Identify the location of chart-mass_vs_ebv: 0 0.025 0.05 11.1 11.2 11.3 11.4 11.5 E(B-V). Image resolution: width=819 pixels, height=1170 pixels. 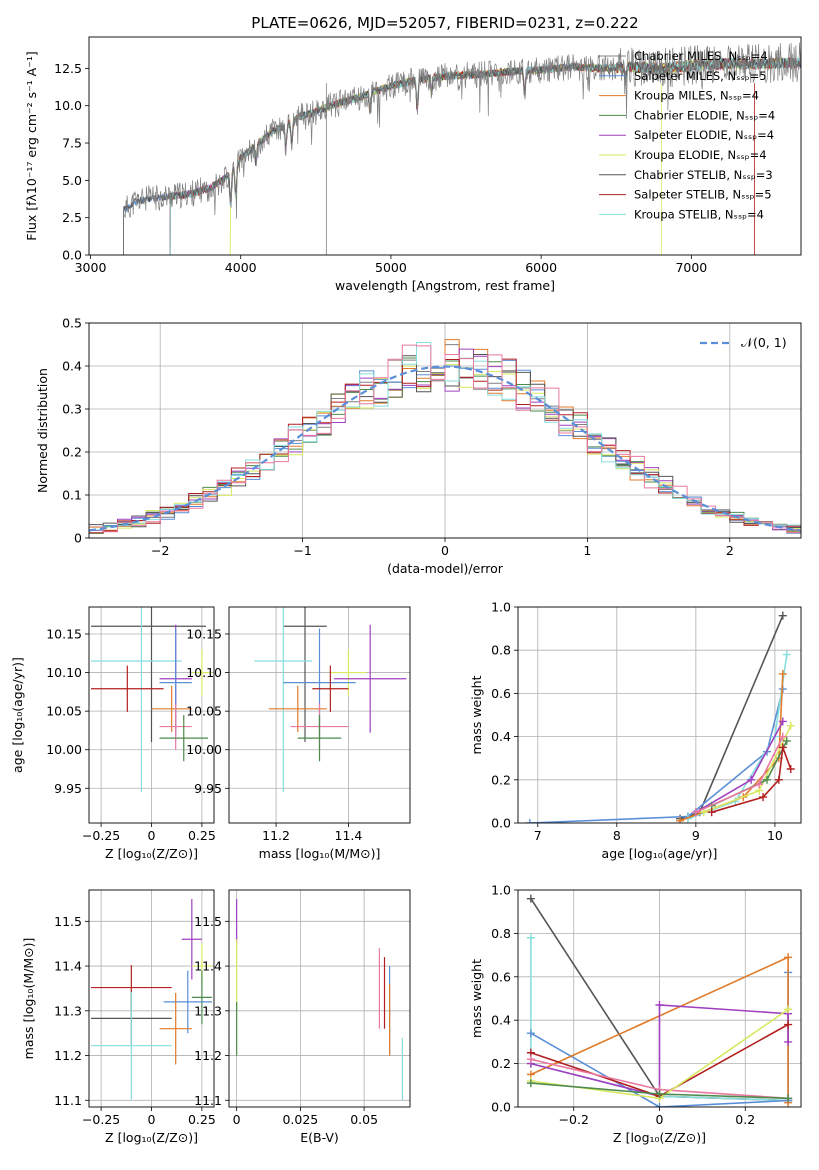
(302, 1017).